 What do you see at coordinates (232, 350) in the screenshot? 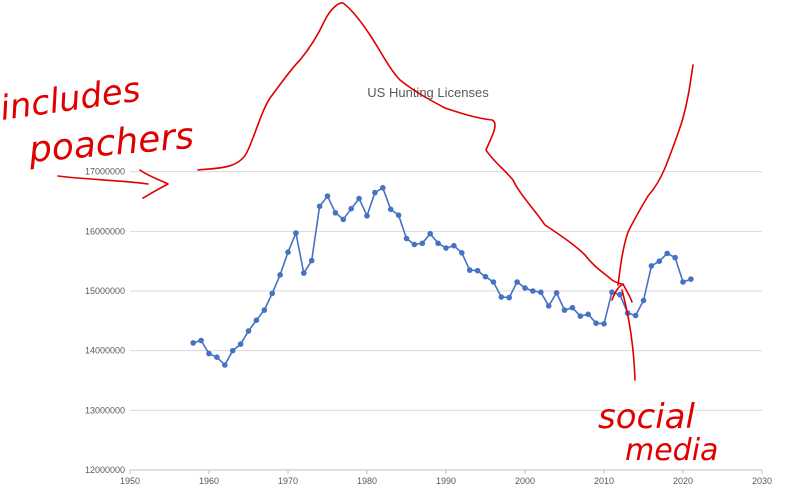
I see `point-1963` at bounding box center [232, 350].